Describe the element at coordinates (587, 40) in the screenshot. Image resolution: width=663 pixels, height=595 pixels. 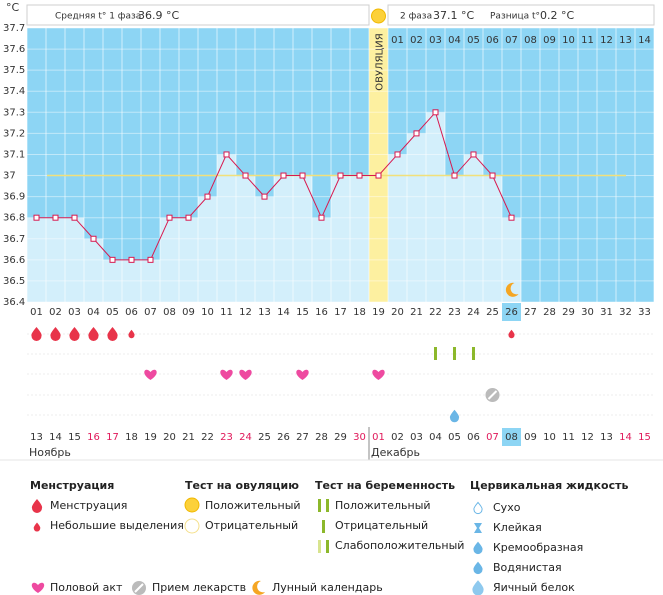
I see `phase2-day: 11` at that location.